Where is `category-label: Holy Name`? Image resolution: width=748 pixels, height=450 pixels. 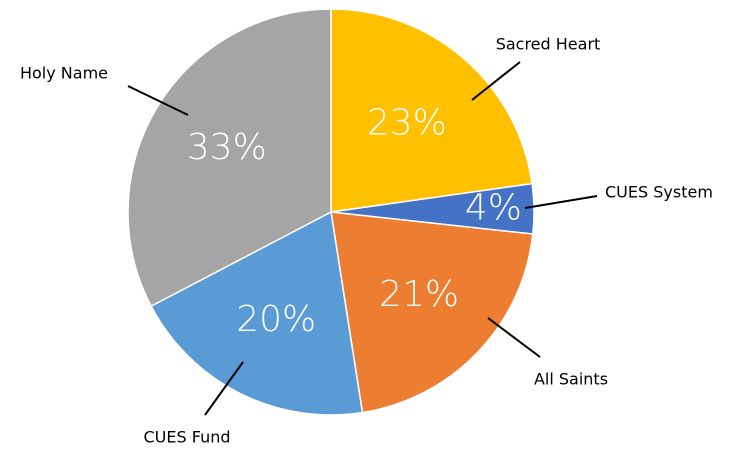 category-label: Holy Name is located at coordinates (64, 73).